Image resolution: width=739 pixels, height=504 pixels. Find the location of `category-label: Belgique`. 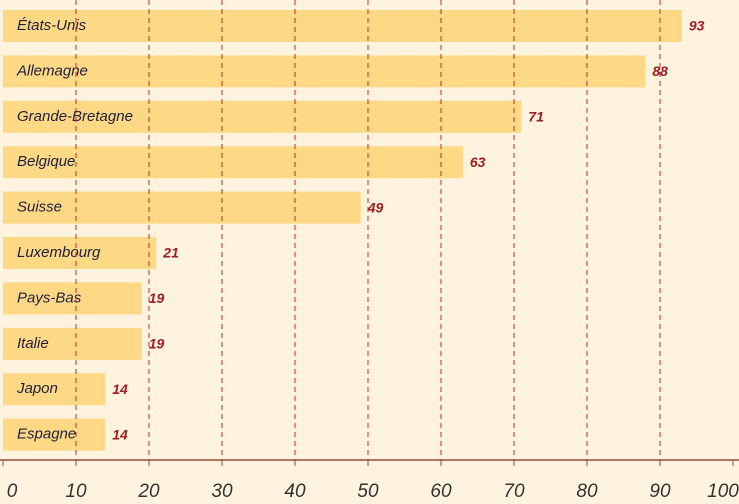

category-label: Belgique is located at coordinates (46, 161).